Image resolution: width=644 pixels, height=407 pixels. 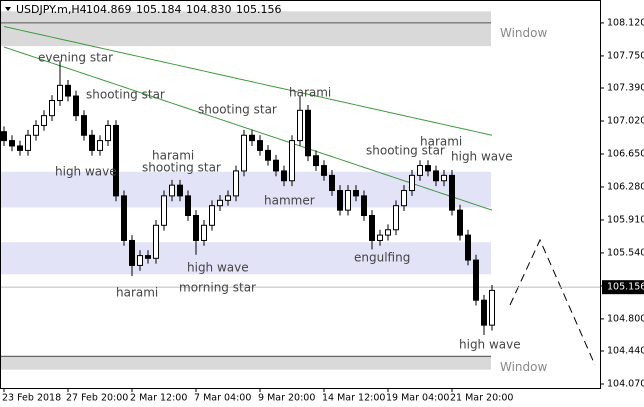 I want to click on x-tick-label: 27 Feb 20:00, so click(x=97, y=398).